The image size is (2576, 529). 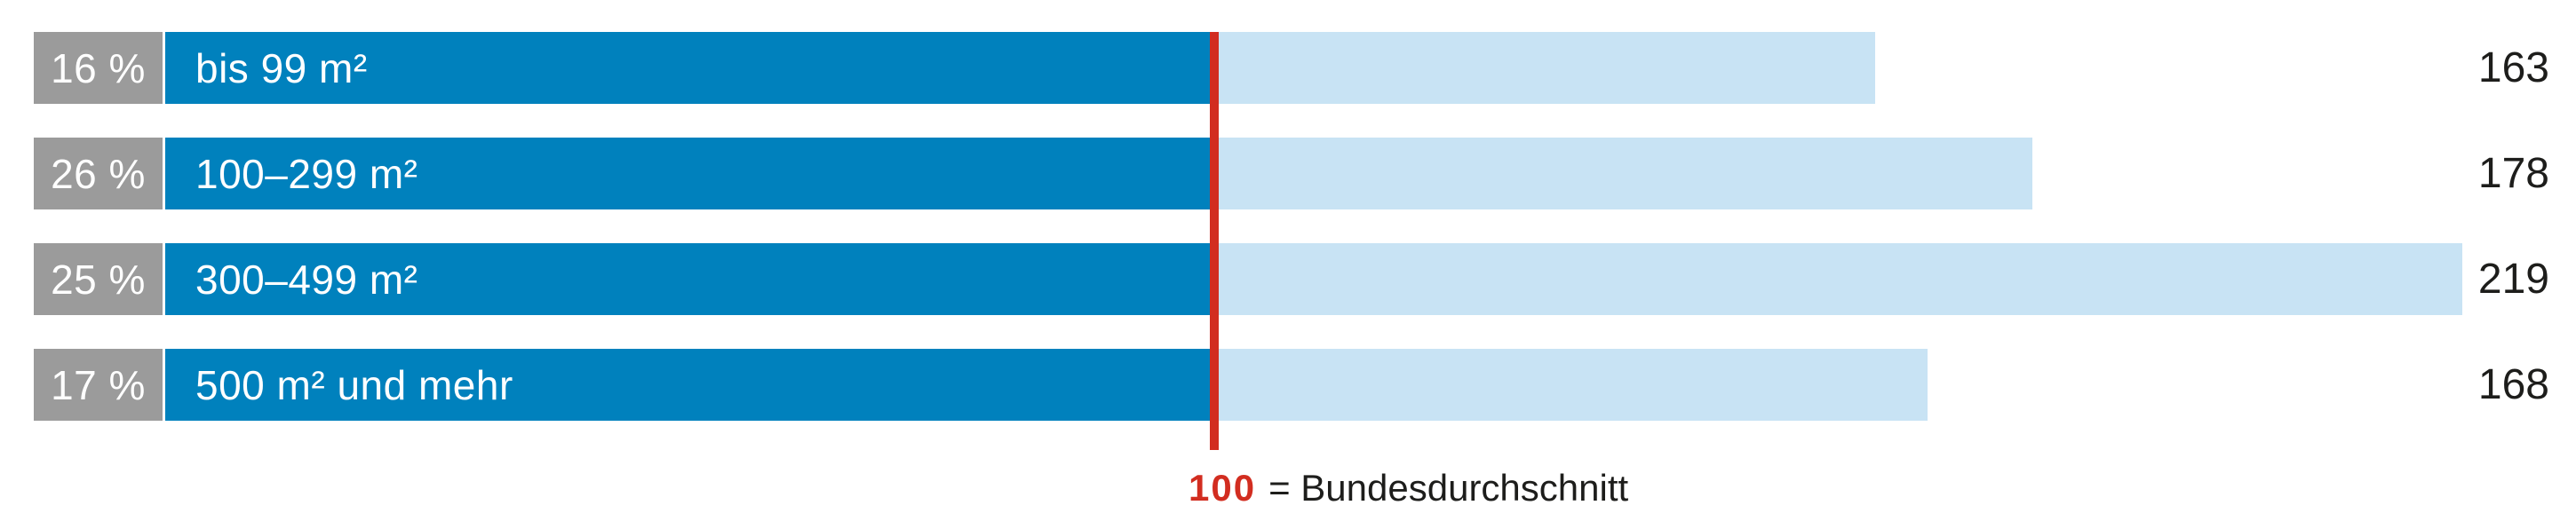 I want to click on chart-row: 25 % 300–499 m² 219, so click(x=1288, y=279).